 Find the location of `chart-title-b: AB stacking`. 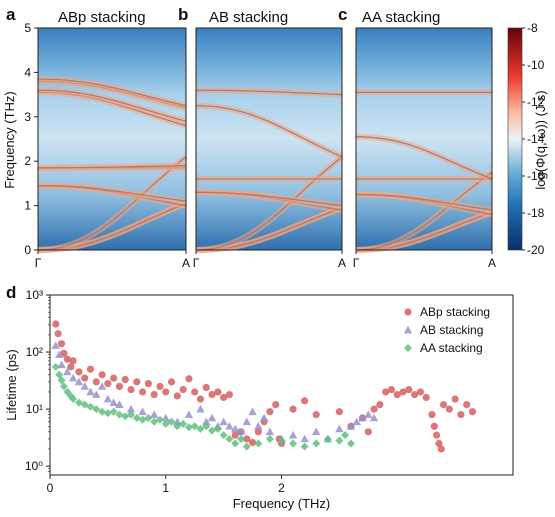

chart-title-b: AB stacking is located at coordinates (248, 17).